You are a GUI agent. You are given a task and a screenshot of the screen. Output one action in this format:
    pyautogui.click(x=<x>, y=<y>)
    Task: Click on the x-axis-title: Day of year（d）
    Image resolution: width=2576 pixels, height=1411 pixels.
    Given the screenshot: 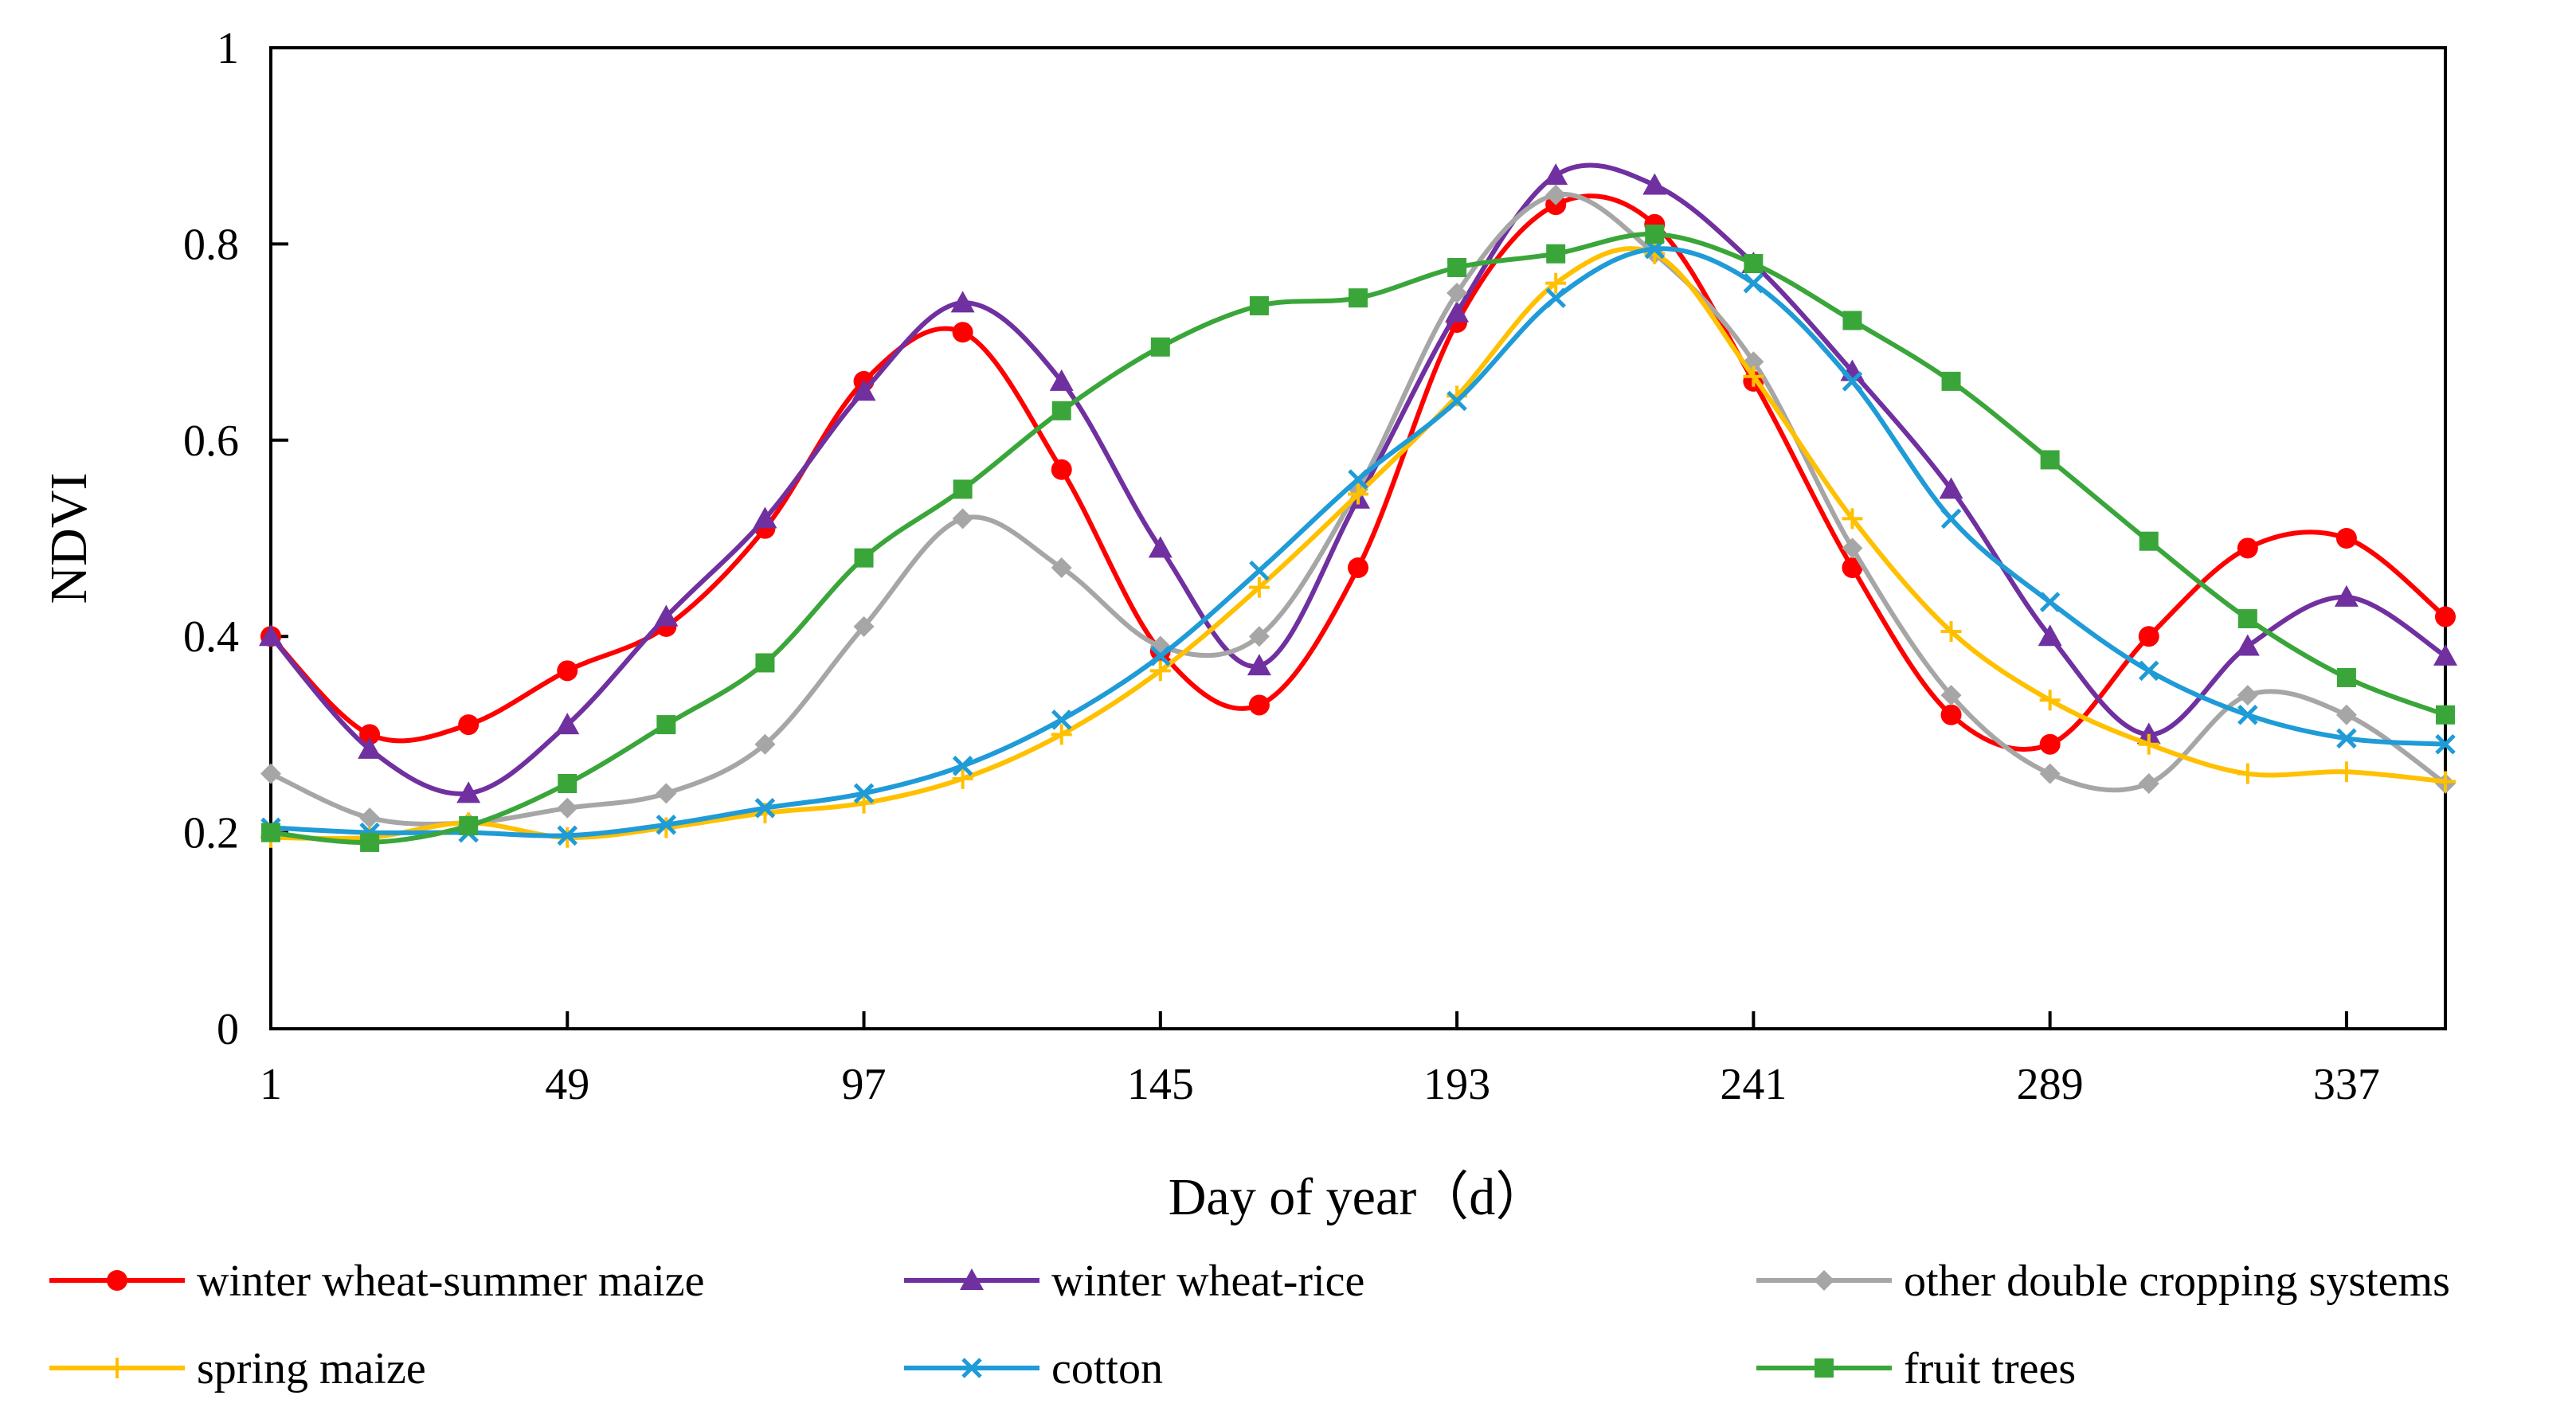 What is the action you would take?
    pyautogui.click(x=1358, y=1197)
    